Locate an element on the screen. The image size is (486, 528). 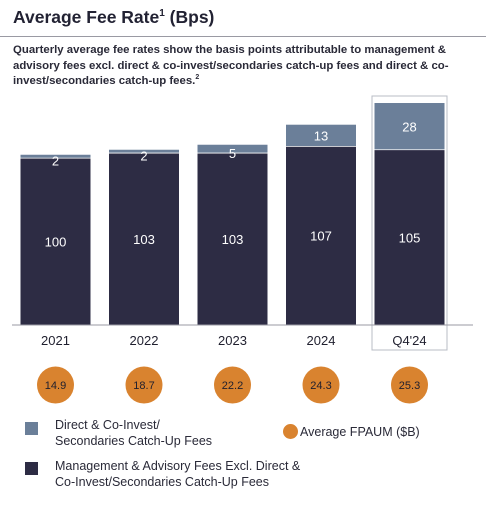
title-unit: (Bps) is located at coordinates (189, 17).